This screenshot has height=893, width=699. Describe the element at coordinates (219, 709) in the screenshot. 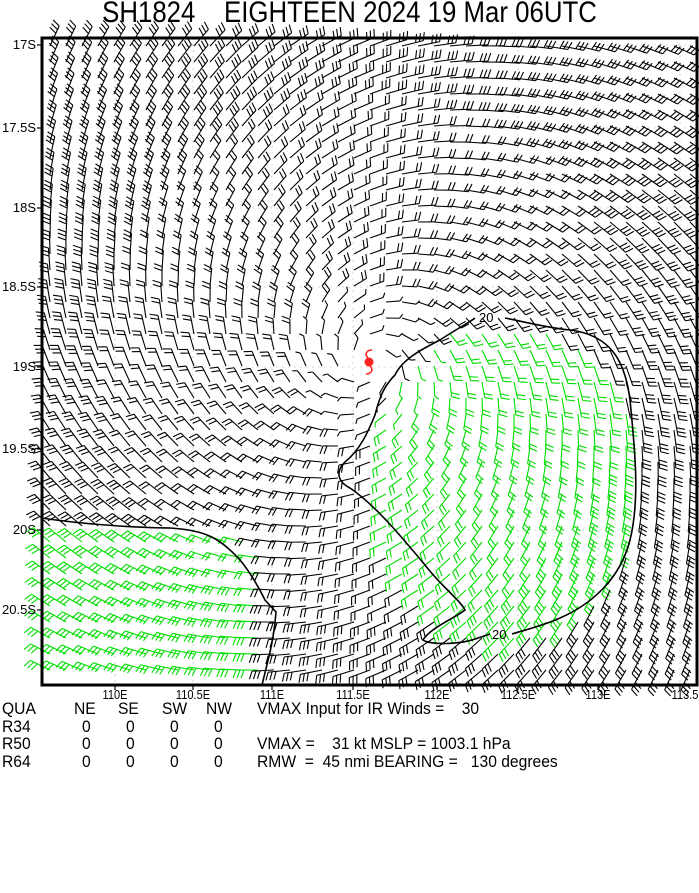

I see `nw-header: NW` at that location.